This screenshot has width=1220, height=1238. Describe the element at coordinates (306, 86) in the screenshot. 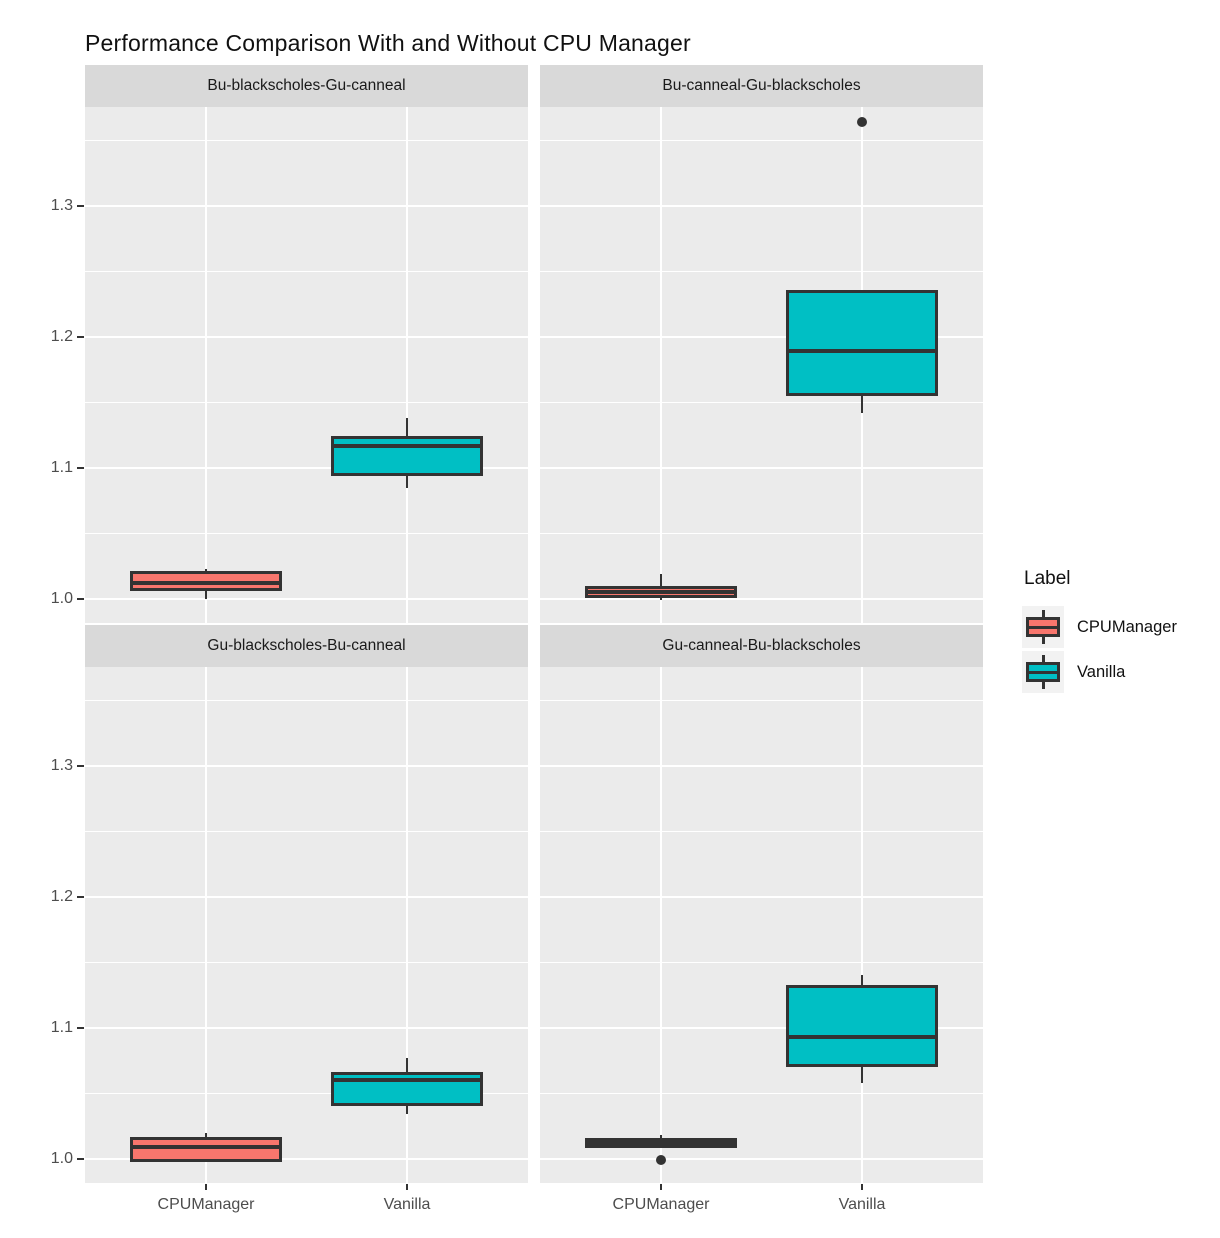

I see `facet-strip: Bu-blackscholes-Gu-canneal` at that location.